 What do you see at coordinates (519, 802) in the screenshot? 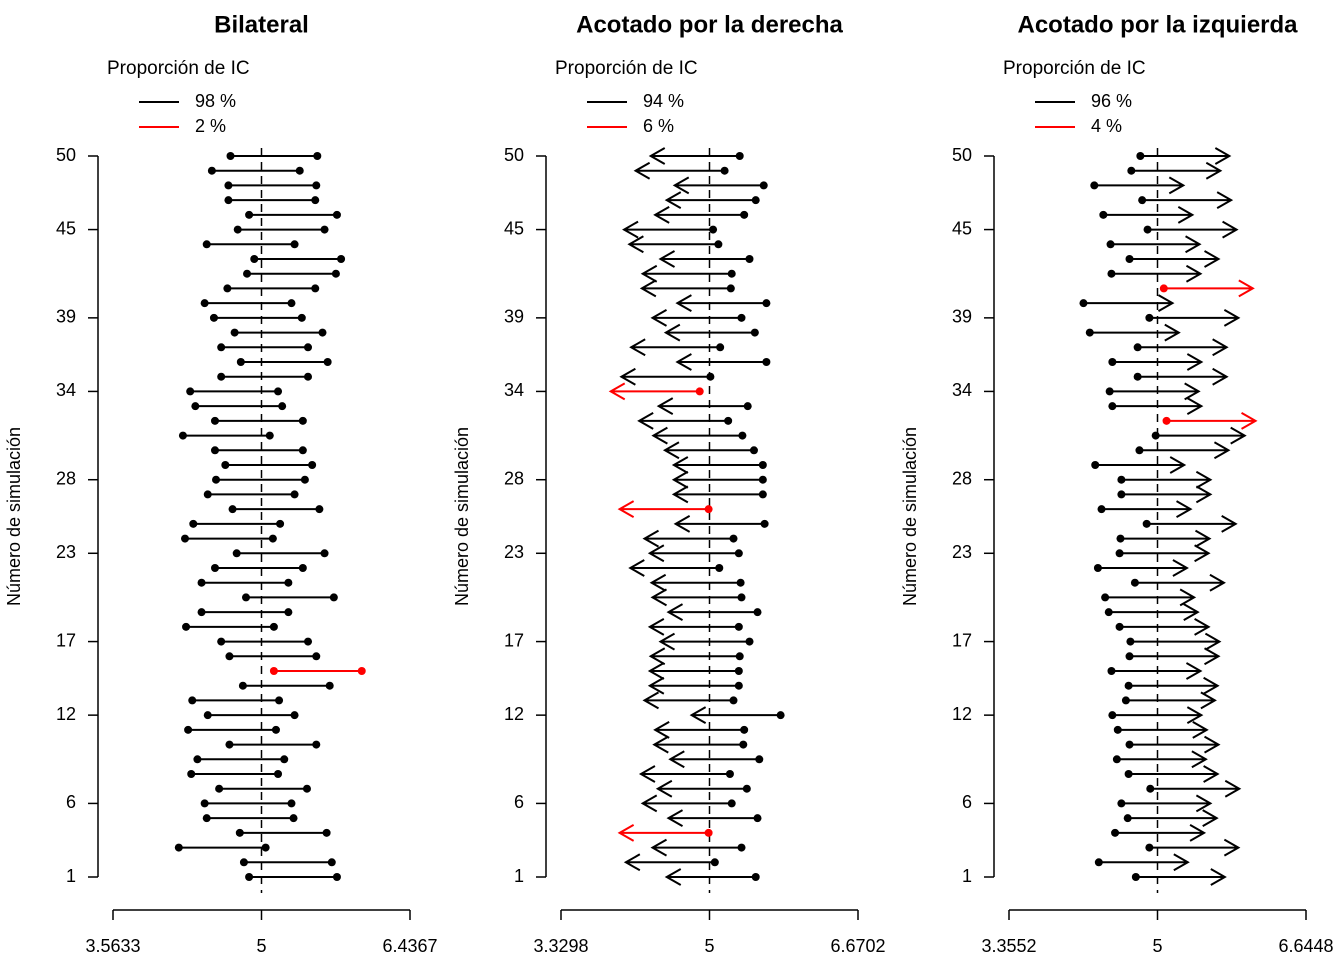
I see `y-tick-label: 6` at bounding box center [519, 802].